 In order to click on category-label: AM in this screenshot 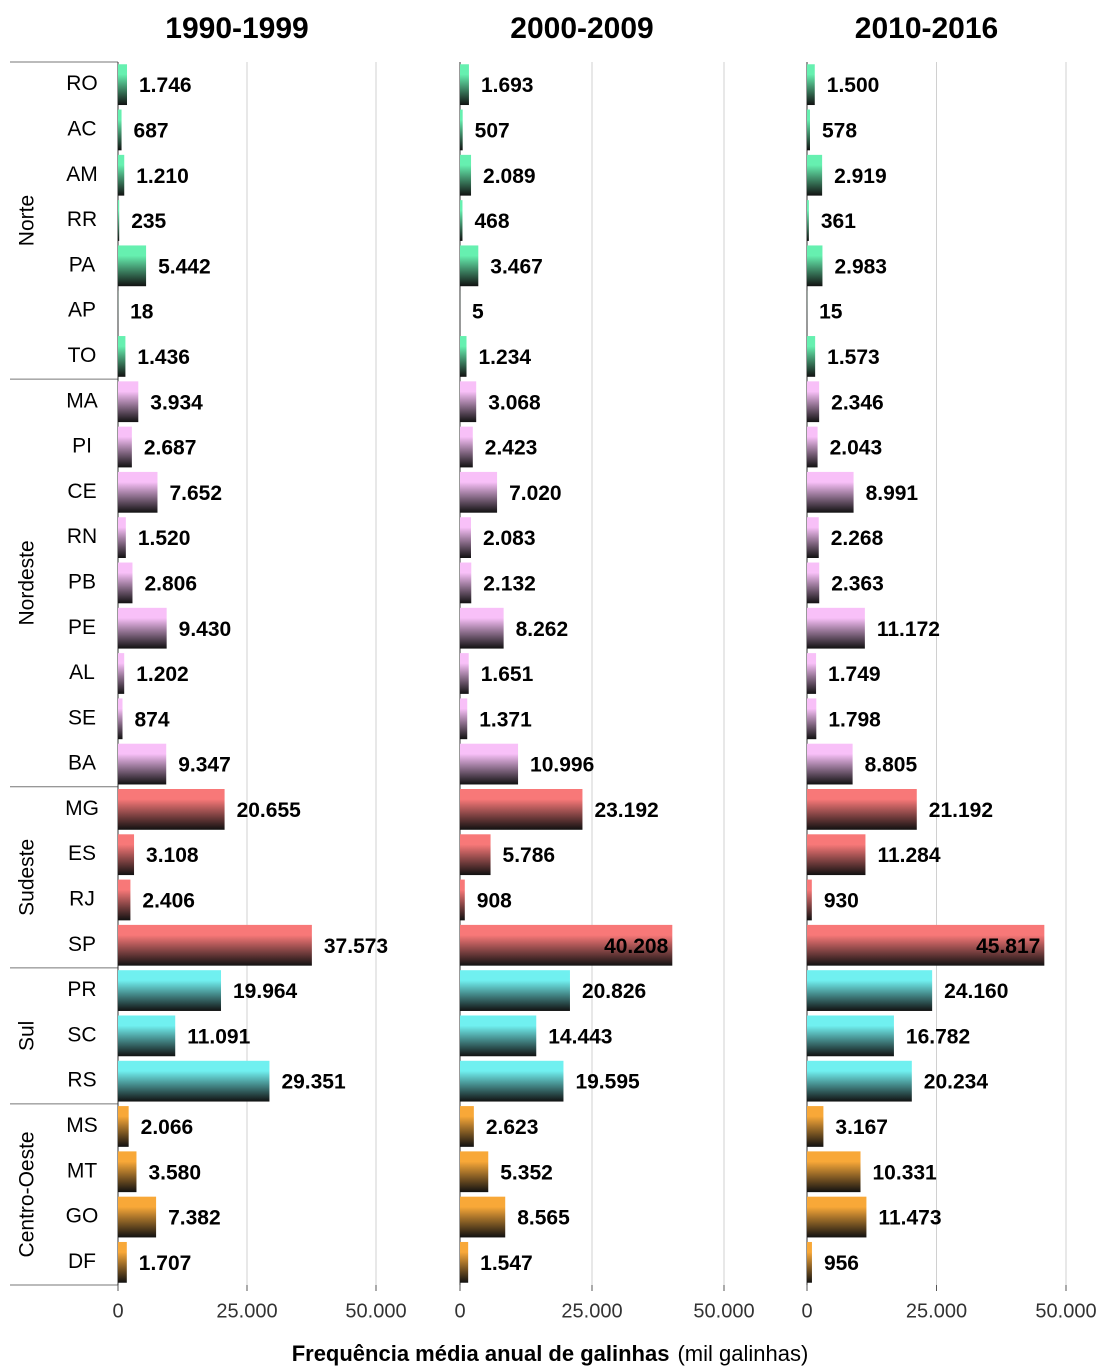, I will do `click(82, 174)`.